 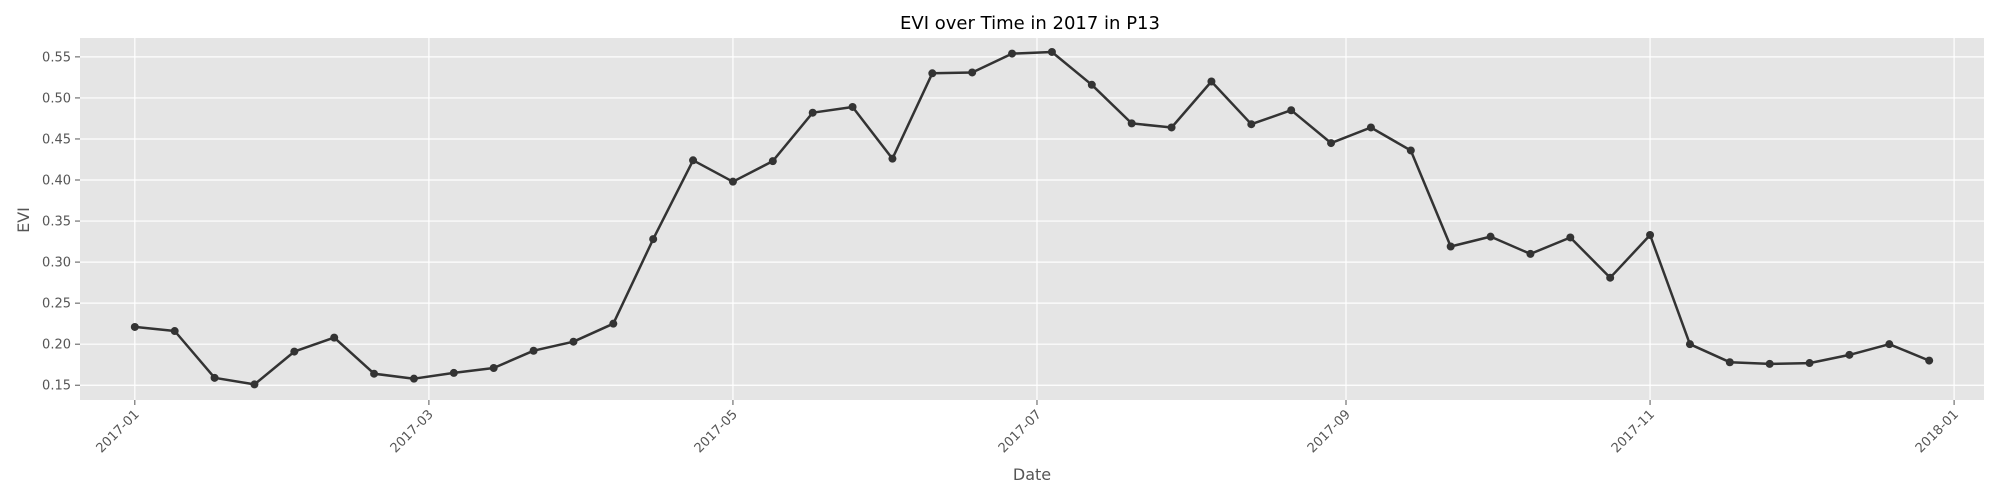 I want to click on y-axis-label: EVI, so click(x=23, y=220).